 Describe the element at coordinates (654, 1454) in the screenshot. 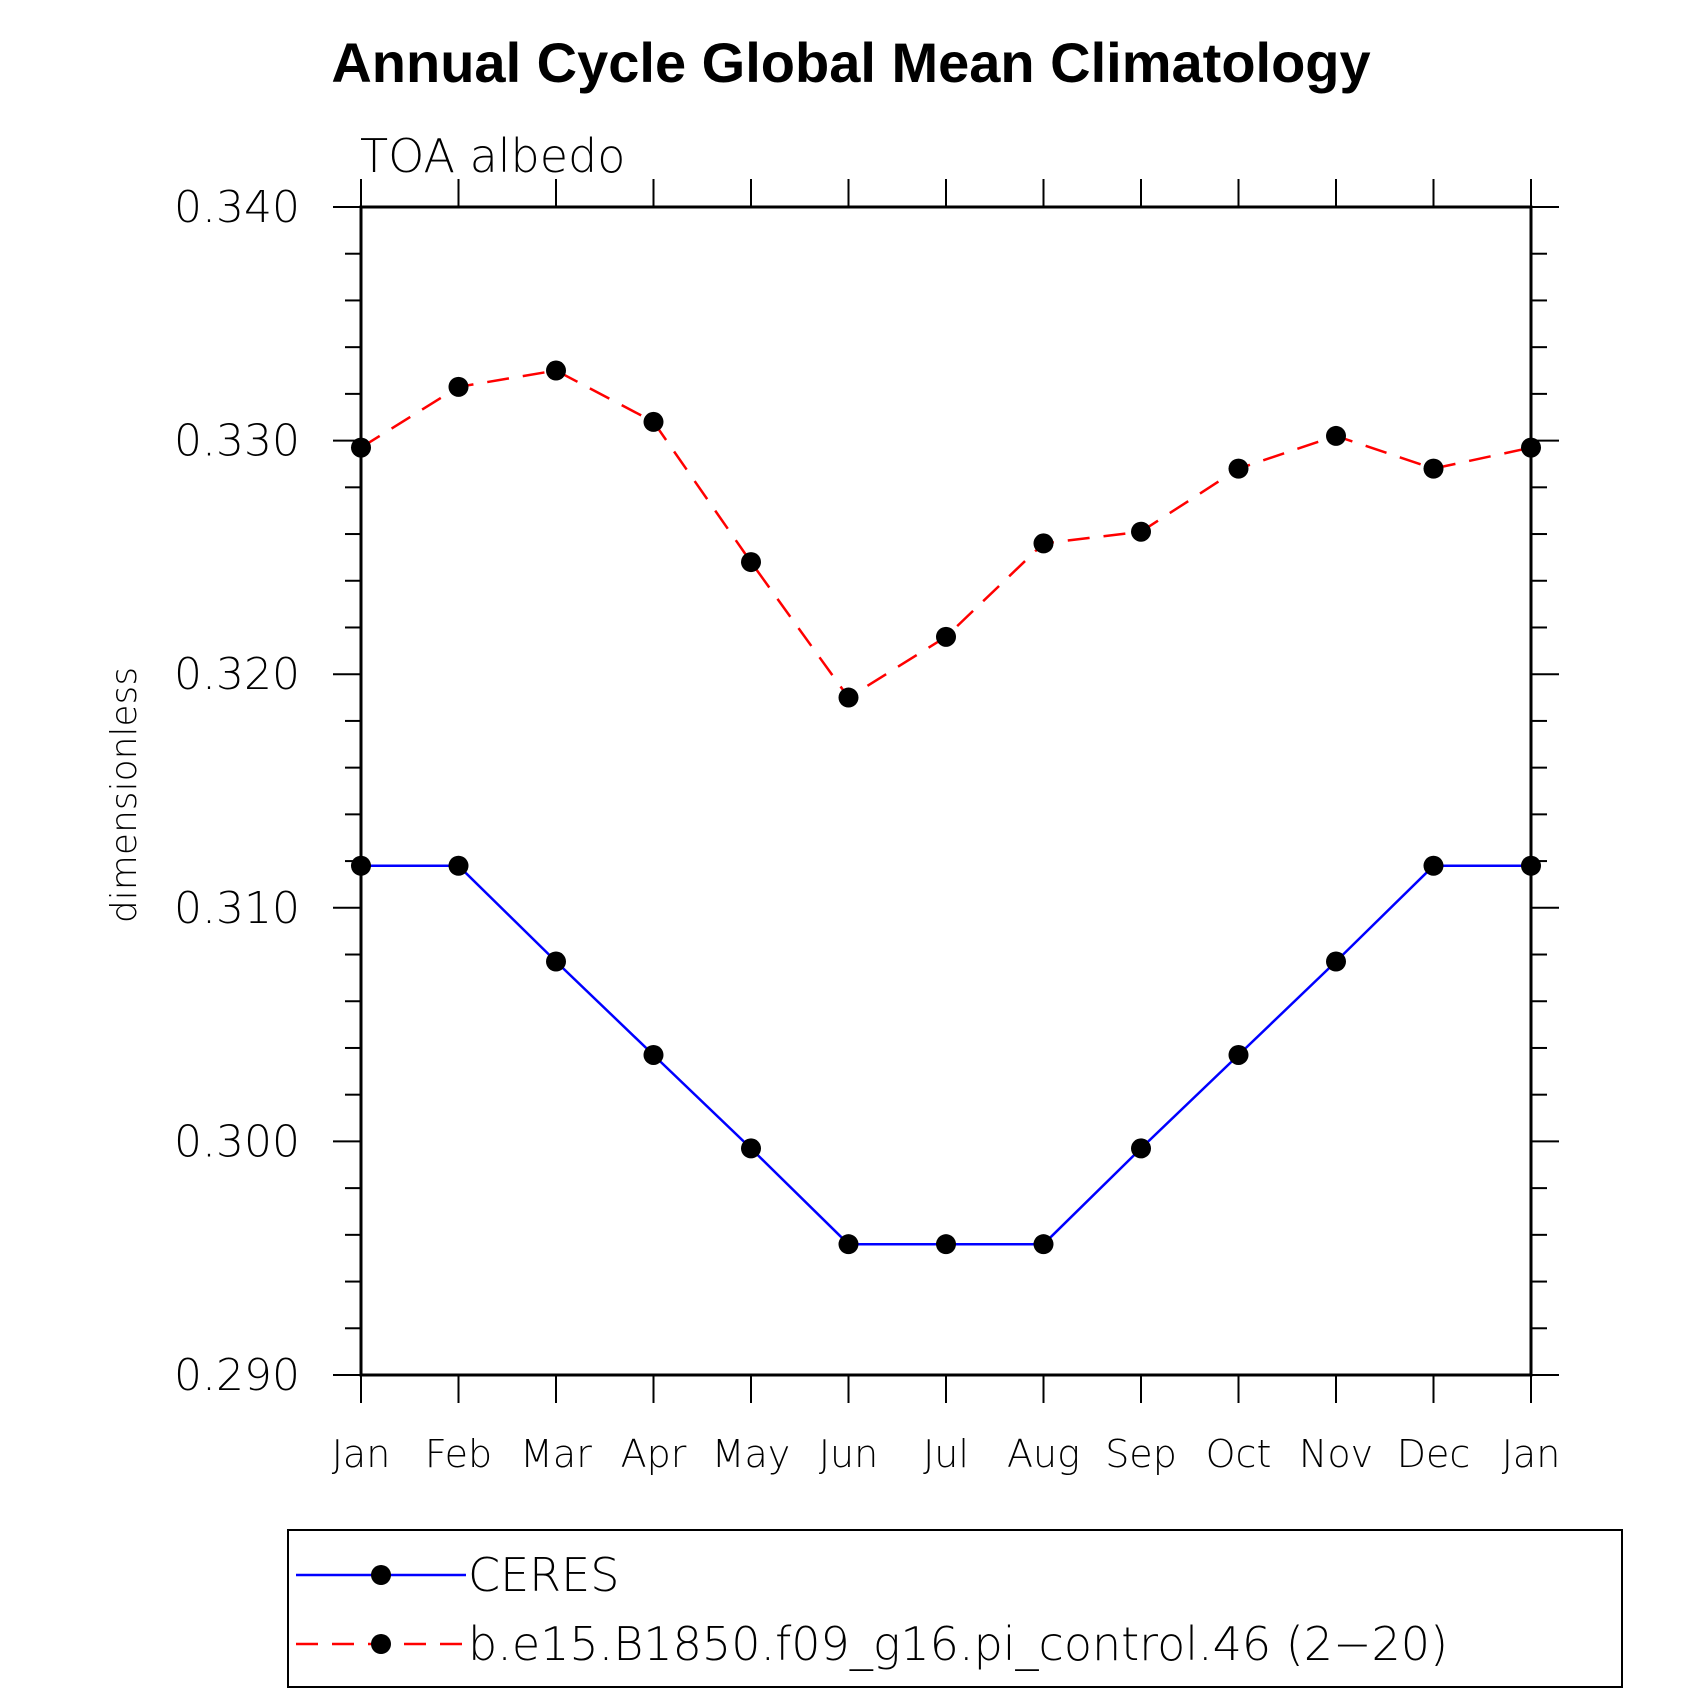

I see `x-tick-label: Apr` at that location.